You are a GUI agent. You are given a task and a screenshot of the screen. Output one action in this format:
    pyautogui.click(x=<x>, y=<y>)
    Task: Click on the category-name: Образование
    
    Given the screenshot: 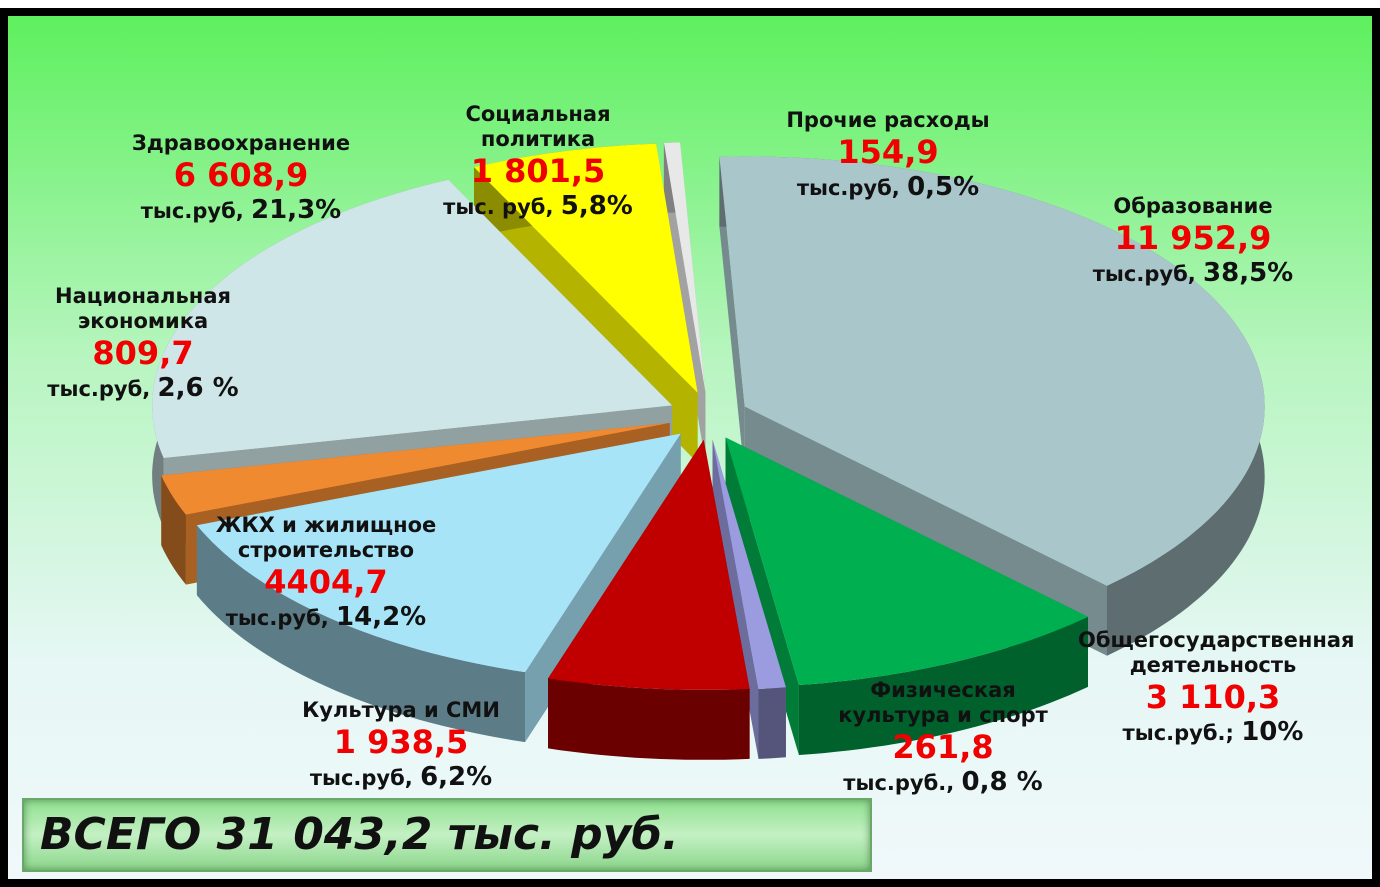 What is the action you would take?
    pyautogui.click(x=1193, y=206)
    